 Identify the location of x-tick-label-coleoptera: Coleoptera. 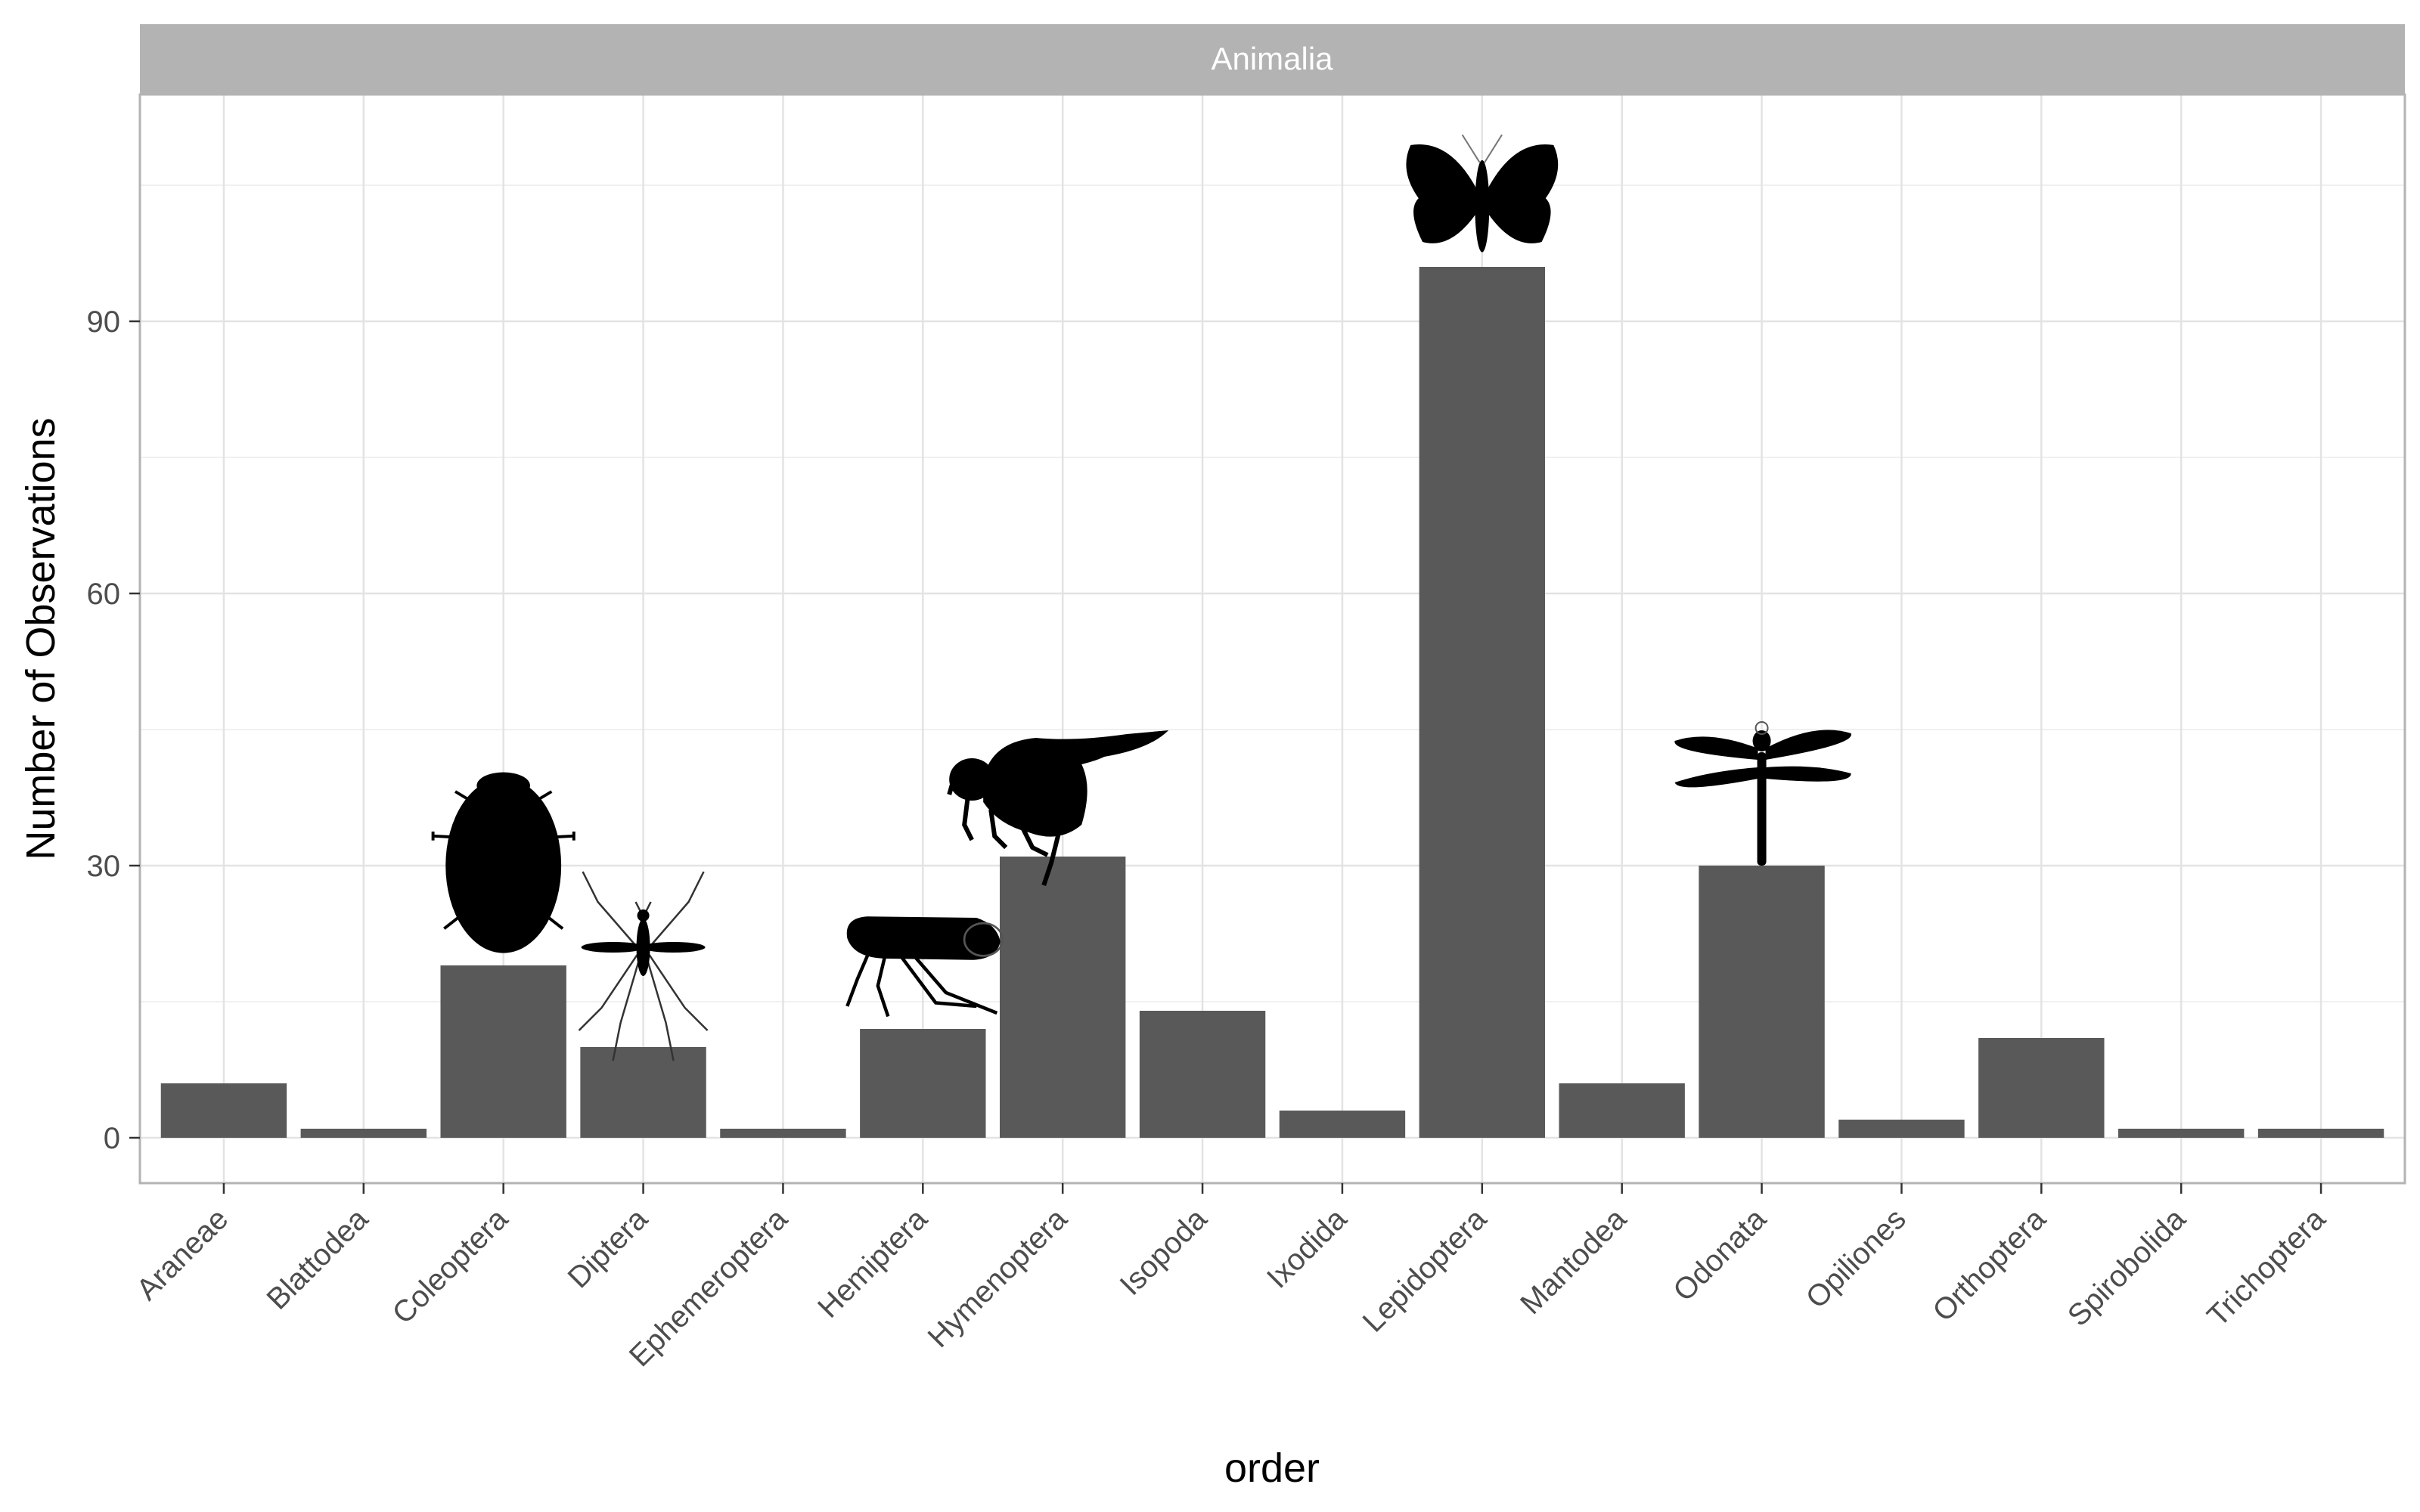
(450, 1266).